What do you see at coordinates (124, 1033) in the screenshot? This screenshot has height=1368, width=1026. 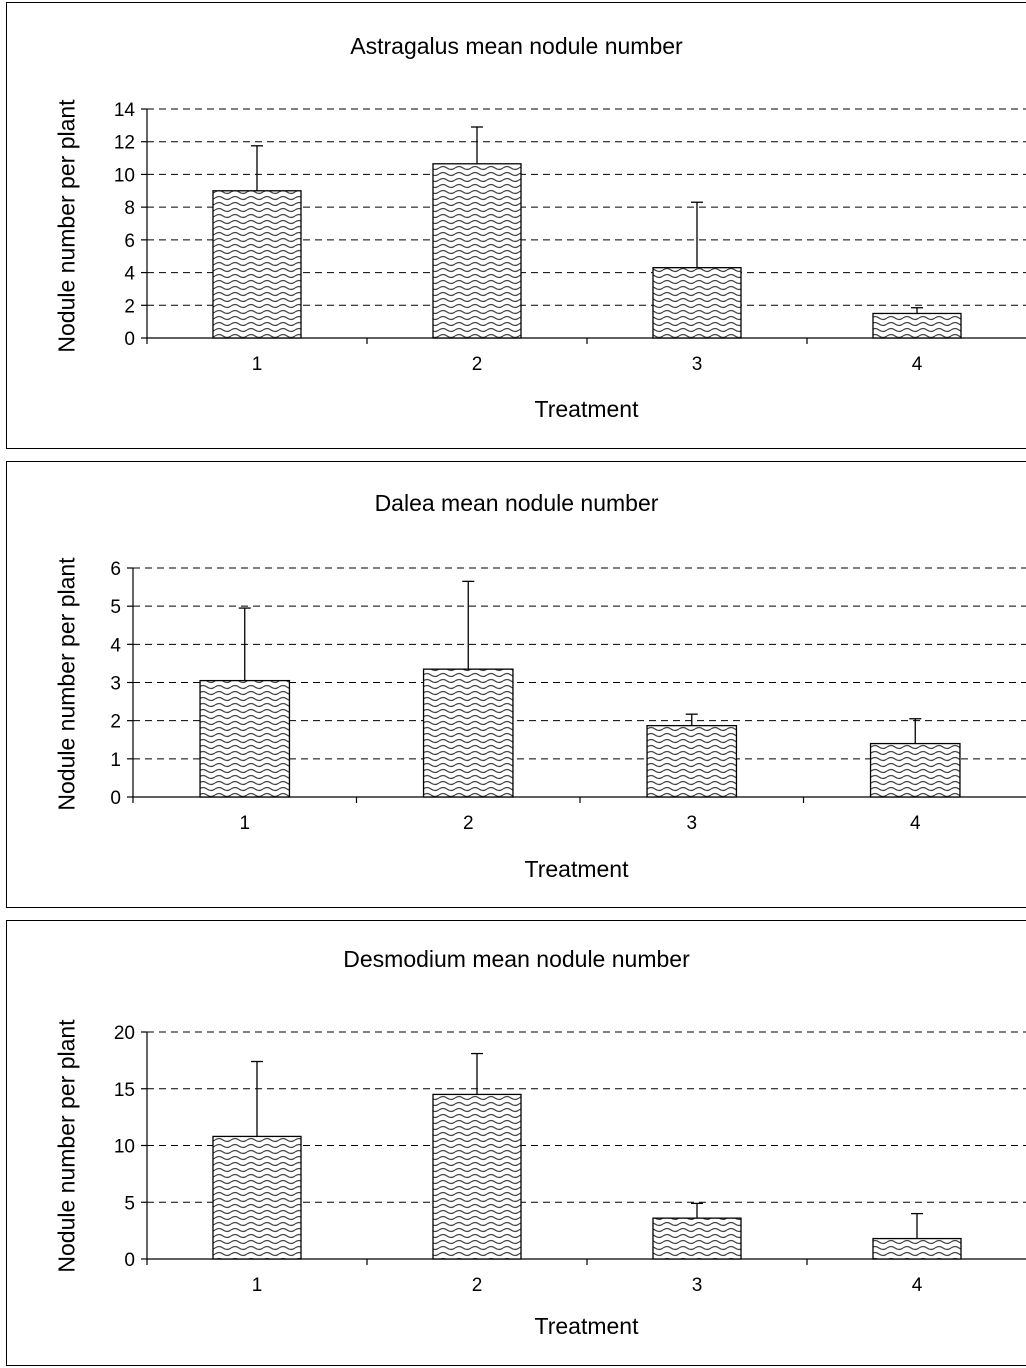 I see `y-tick-label: 20` at bounding box center [124, 1033].